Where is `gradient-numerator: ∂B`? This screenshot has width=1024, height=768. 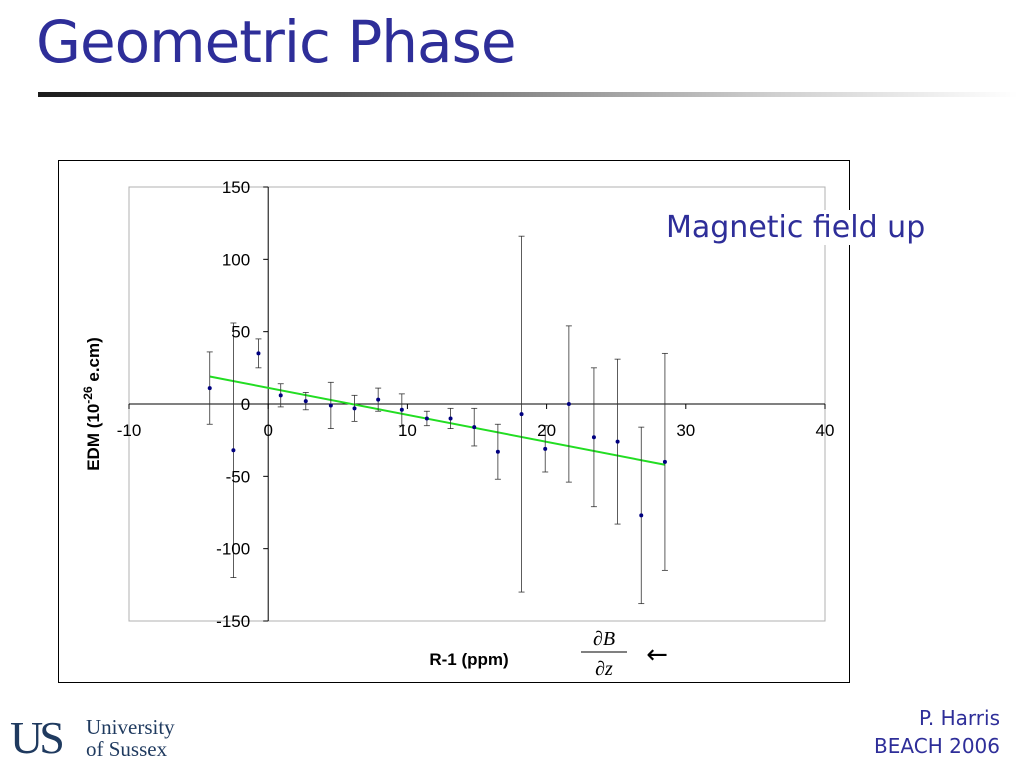
gradient-numerator: ∂B is located at coordinates (604, 639).